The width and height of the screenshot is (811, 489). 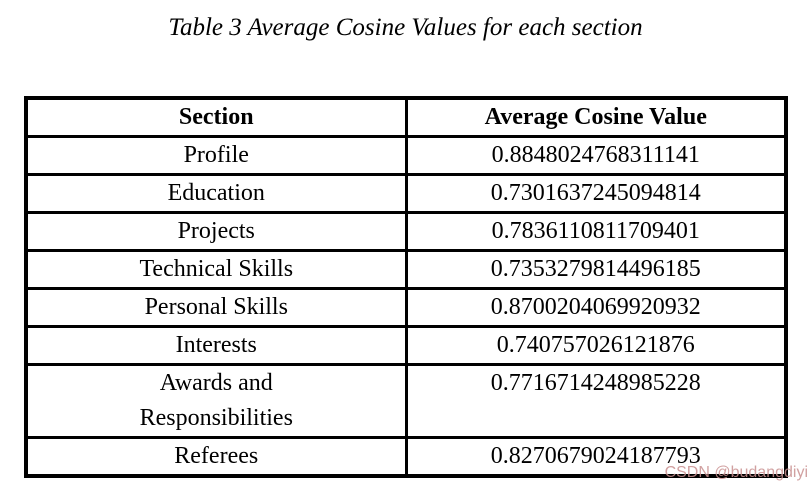 What do you see at coordinates (216, 231) in the screenshot?
I see `section-cell: Projects` at bounding box center [216, 231].